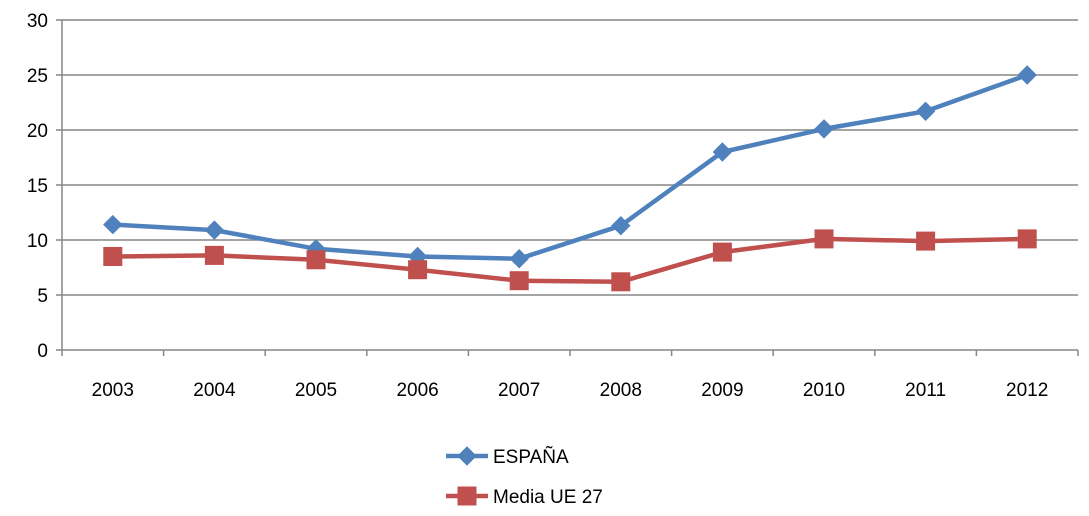 The image size is (1089, 516). Describe the element at coordinates (37, 76) in the screenshot. I see `y-tick-label: 25` at that location.